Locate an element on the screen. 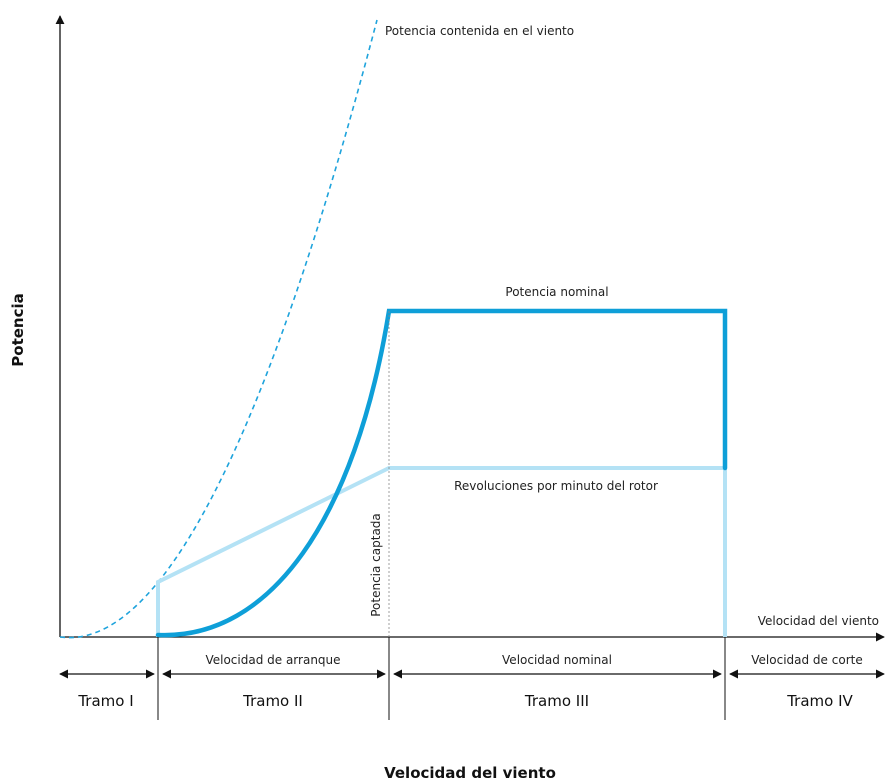  x-axis-end-label: Velocidad del viento is located at coordinates (818, 621).